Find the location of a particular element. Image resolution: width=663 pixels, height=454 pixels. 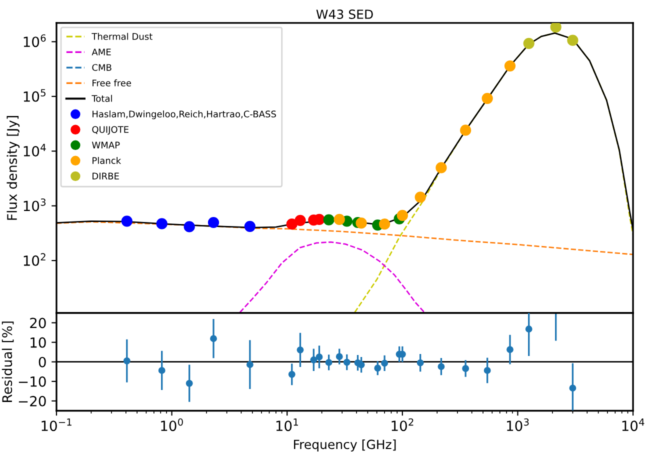

legend-label: Haslam,Dwingeloo,Reich,Hartrao,C-BASS is located at coordinates (184, 115).